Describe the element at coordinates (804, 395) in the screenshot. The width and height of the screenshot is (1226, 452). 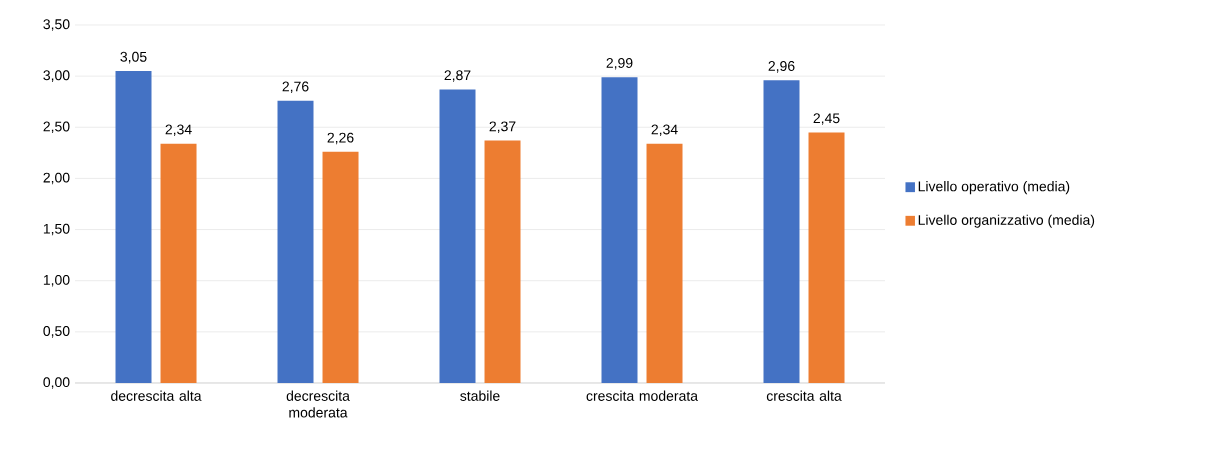
I see `x-tick-label: crescita alta` at that location.